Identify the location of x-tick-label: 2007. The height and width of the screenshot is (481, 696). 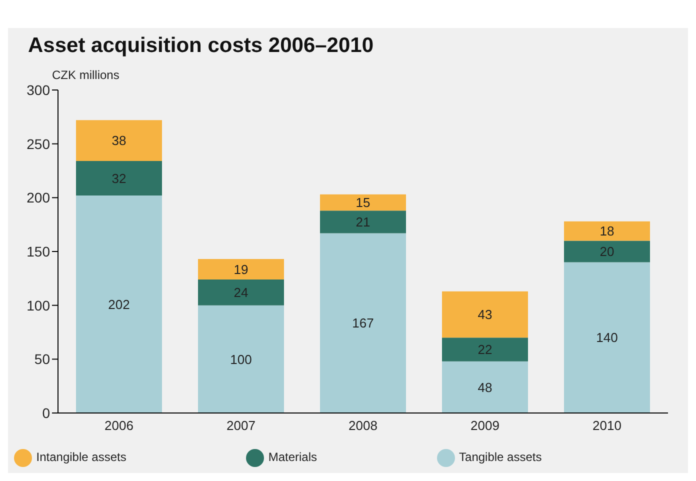
(241, 426).